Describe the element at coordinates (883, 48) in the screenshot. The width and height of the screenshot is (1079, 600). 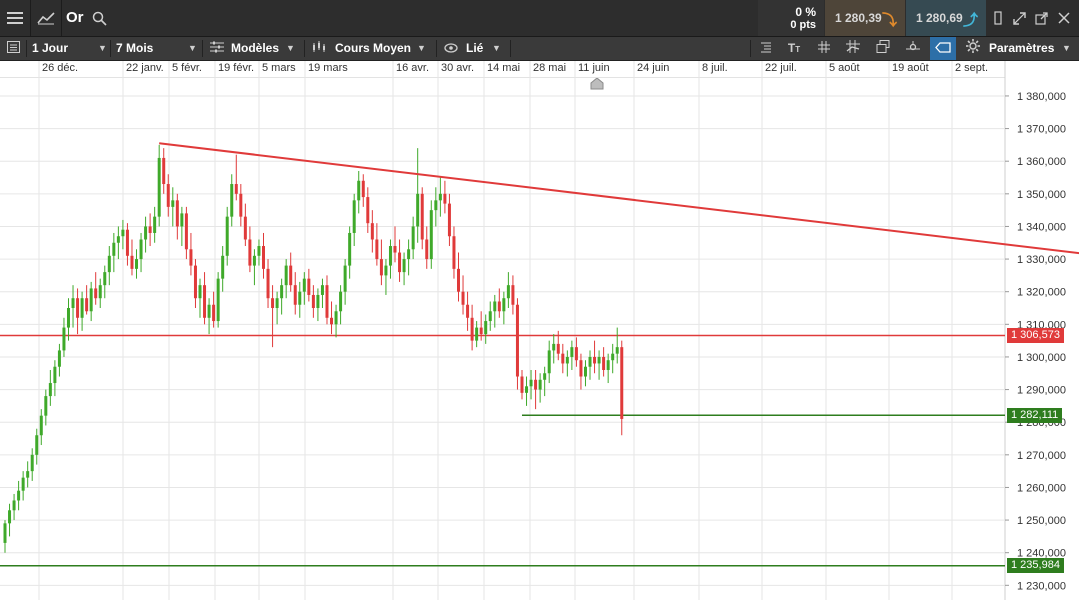
I see `layers-icon` at that location.